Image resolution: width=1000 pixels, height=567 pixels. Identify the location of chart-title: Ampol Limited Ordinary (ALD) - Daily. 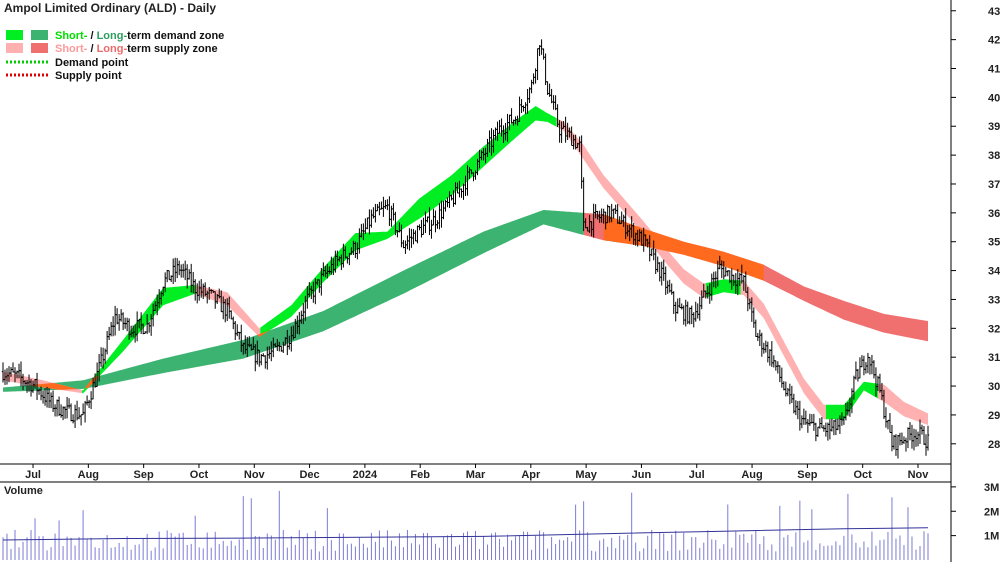
(110, 8).